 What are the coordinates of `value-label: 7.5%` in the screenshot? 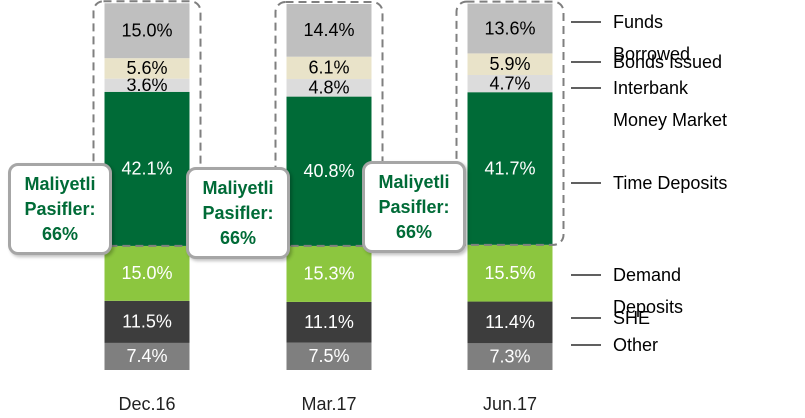 It's located at (328, 356).